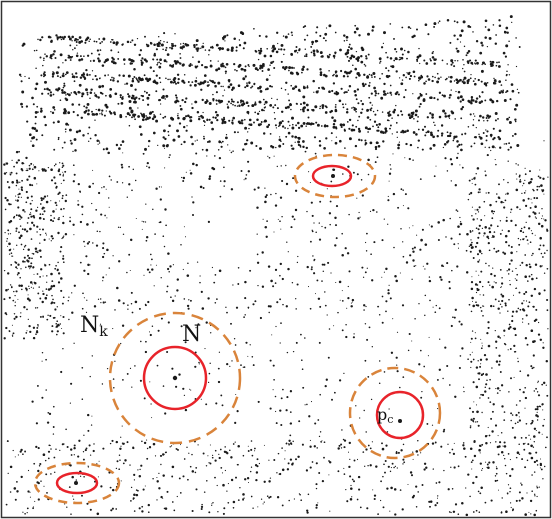 This screenshot has width=552, height=519. I want to click on point-label: pc, so click(385, 415).